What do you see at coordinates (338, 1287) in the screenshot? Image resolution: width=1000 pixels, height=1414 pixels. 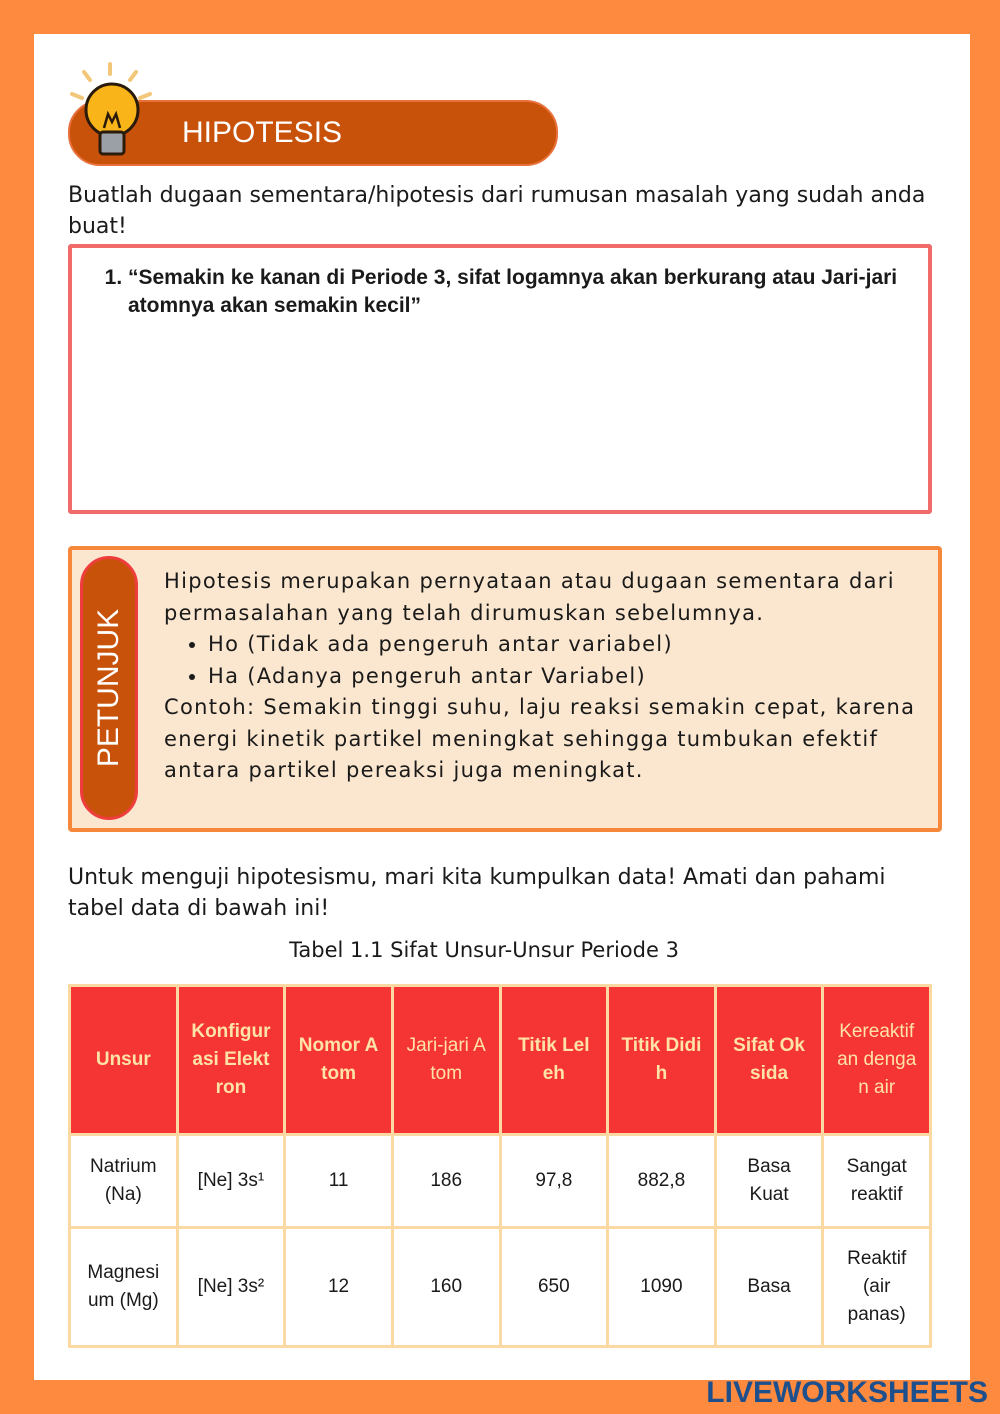 I see `table-cell: 12` at bounding box center [338, 1287].